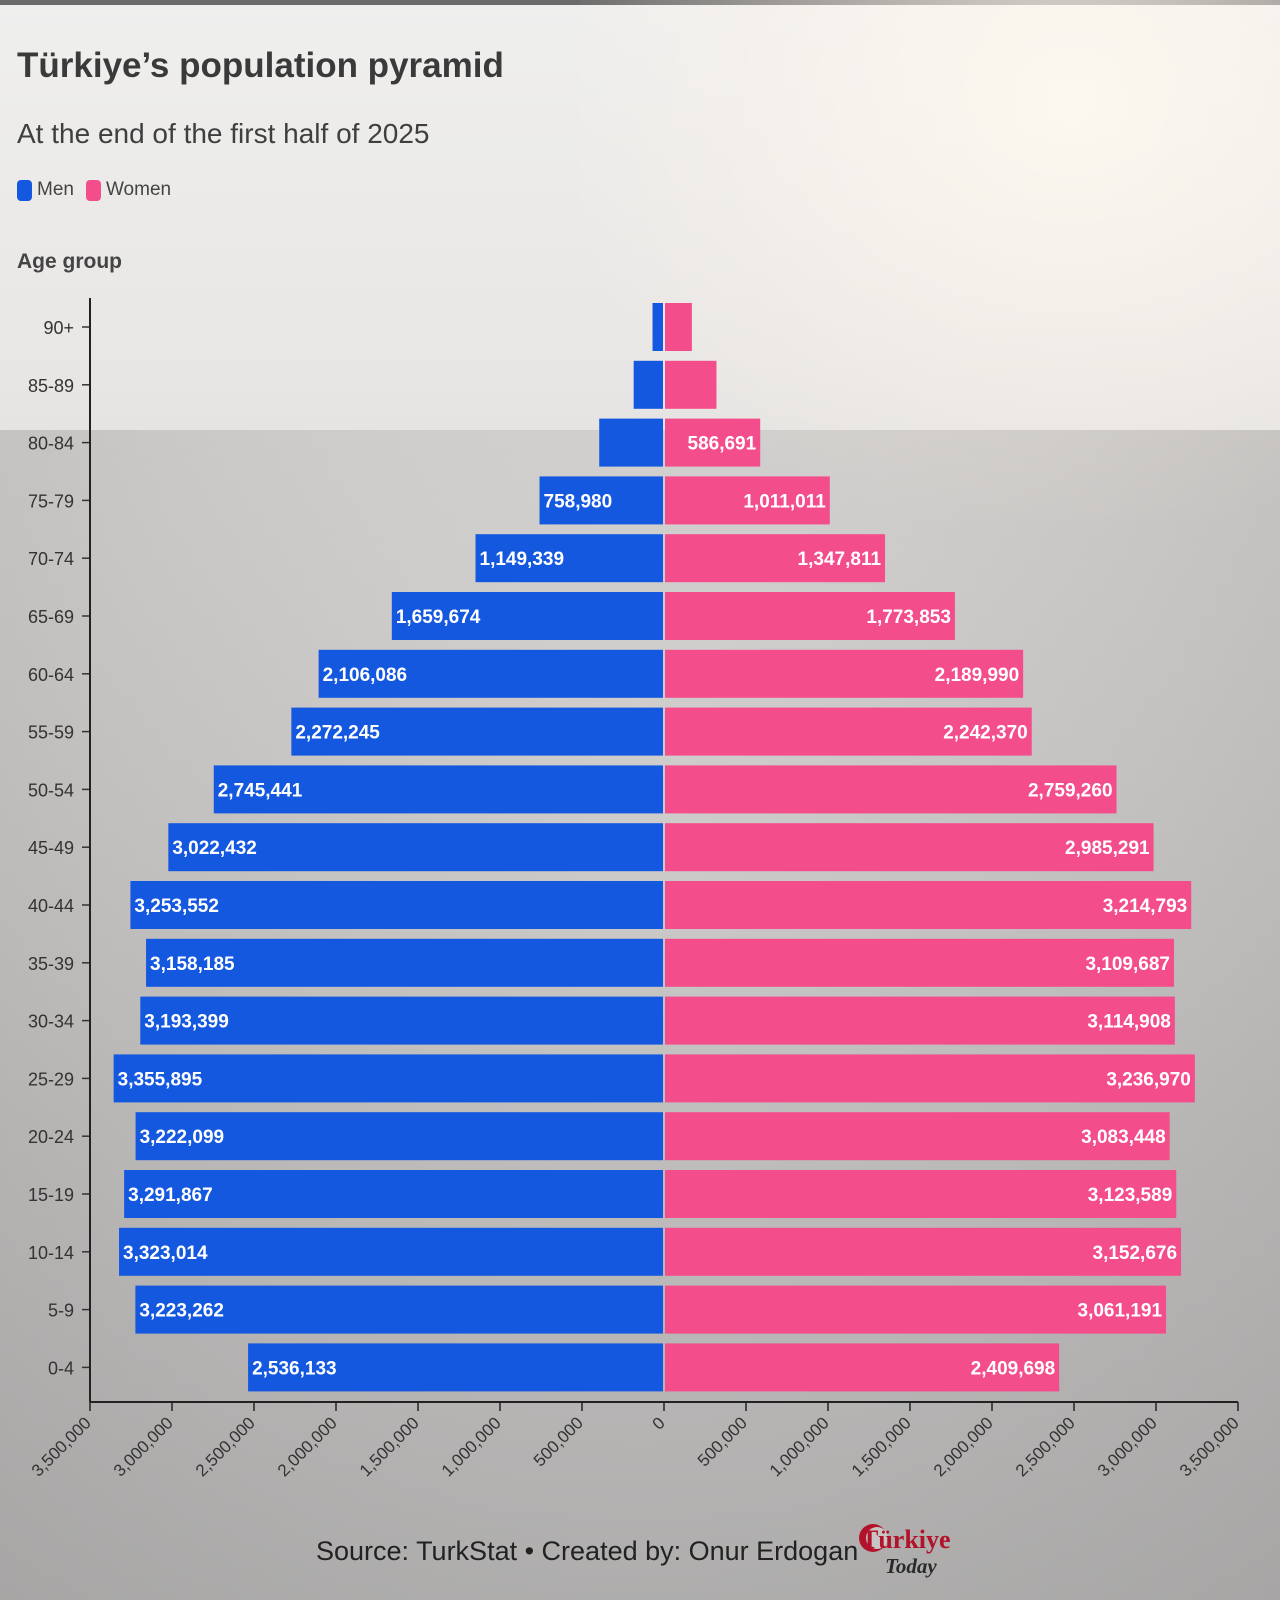 Image resolution: width=1280 pixels, height=1600 pixels. Describe the element at coordinates (307, 1446) in the screenshot. I see `x-tick-label-3: 2,000,000` at that location.